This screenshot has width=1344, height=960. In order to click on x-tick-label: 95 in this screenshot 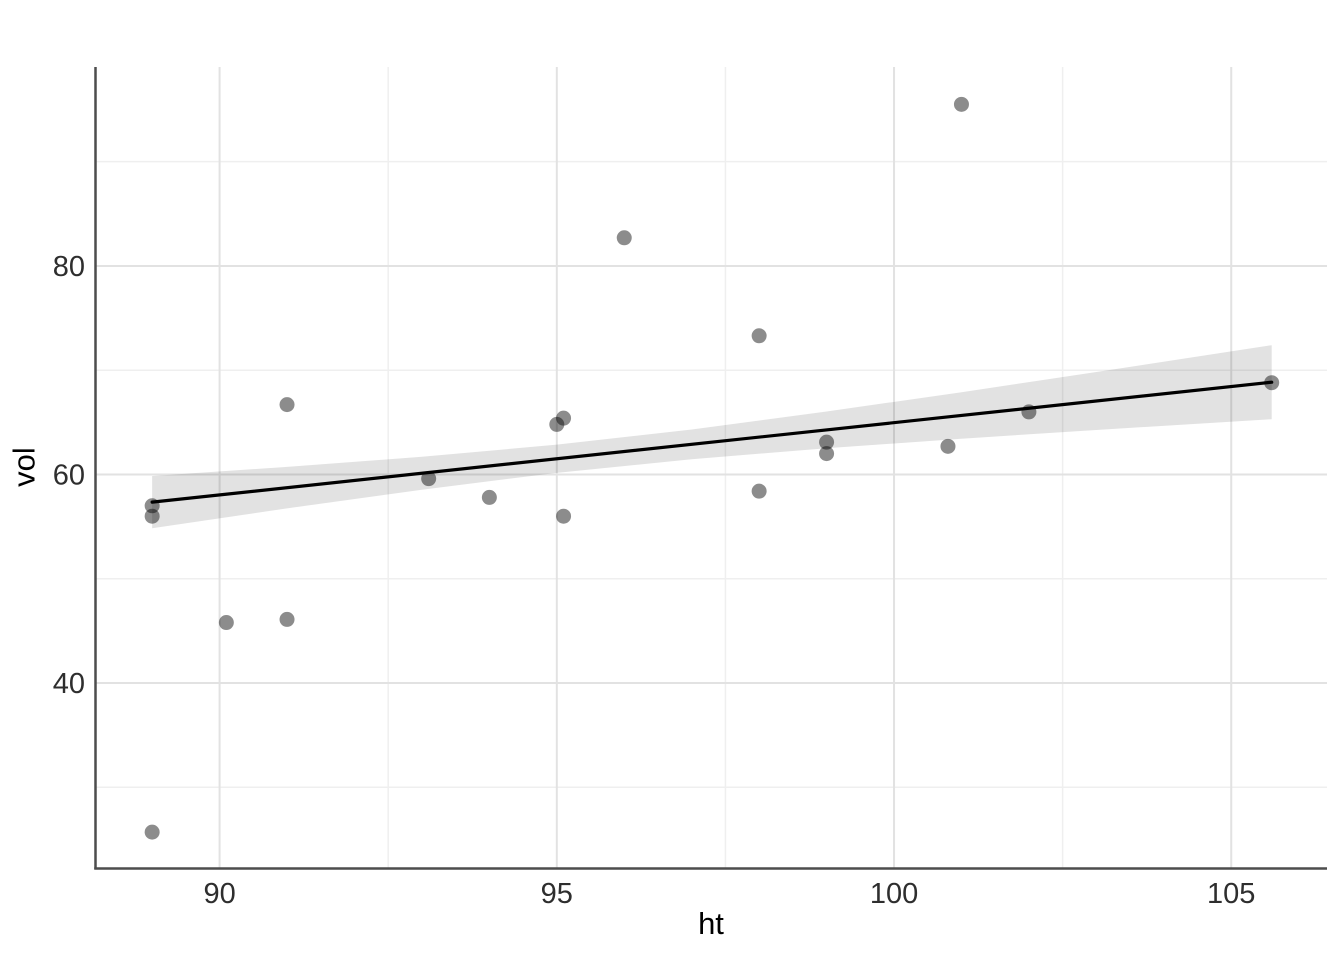, I will do `click(557, 894)`.